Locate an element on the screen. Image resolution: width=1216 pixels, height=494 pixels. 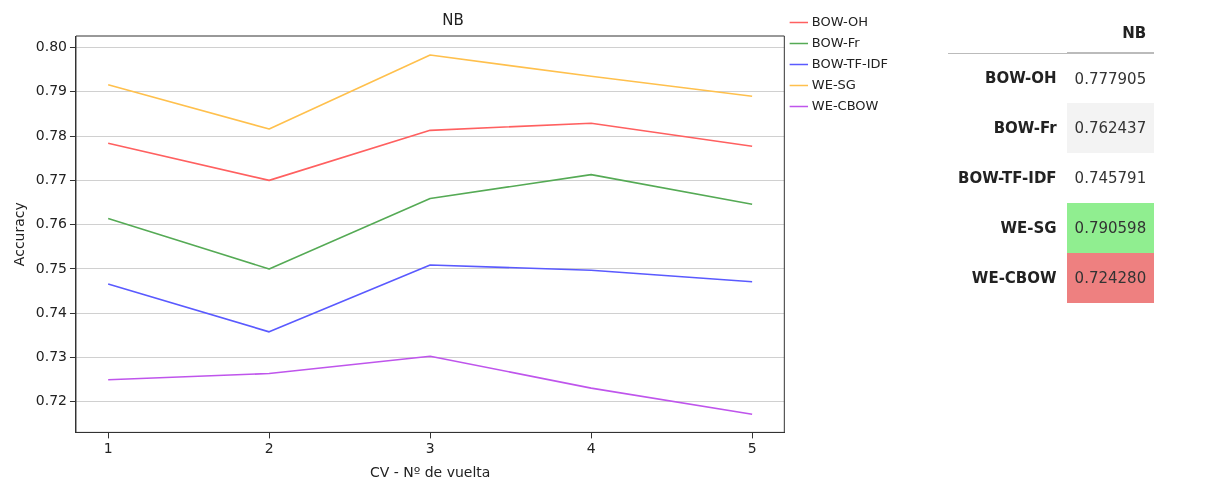
y-tick-label: 0.74 is located at coordinates (51, 311).